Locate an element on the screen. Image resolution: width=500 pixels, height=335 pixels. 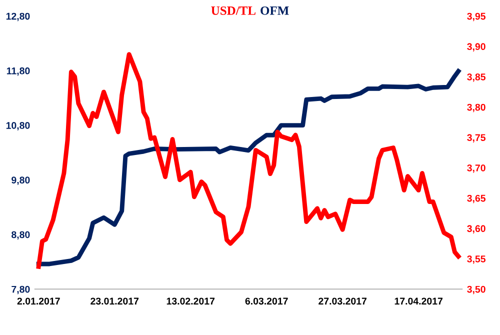
x-tick-label: 2.01.2017 is located at coordinates (38, 301).